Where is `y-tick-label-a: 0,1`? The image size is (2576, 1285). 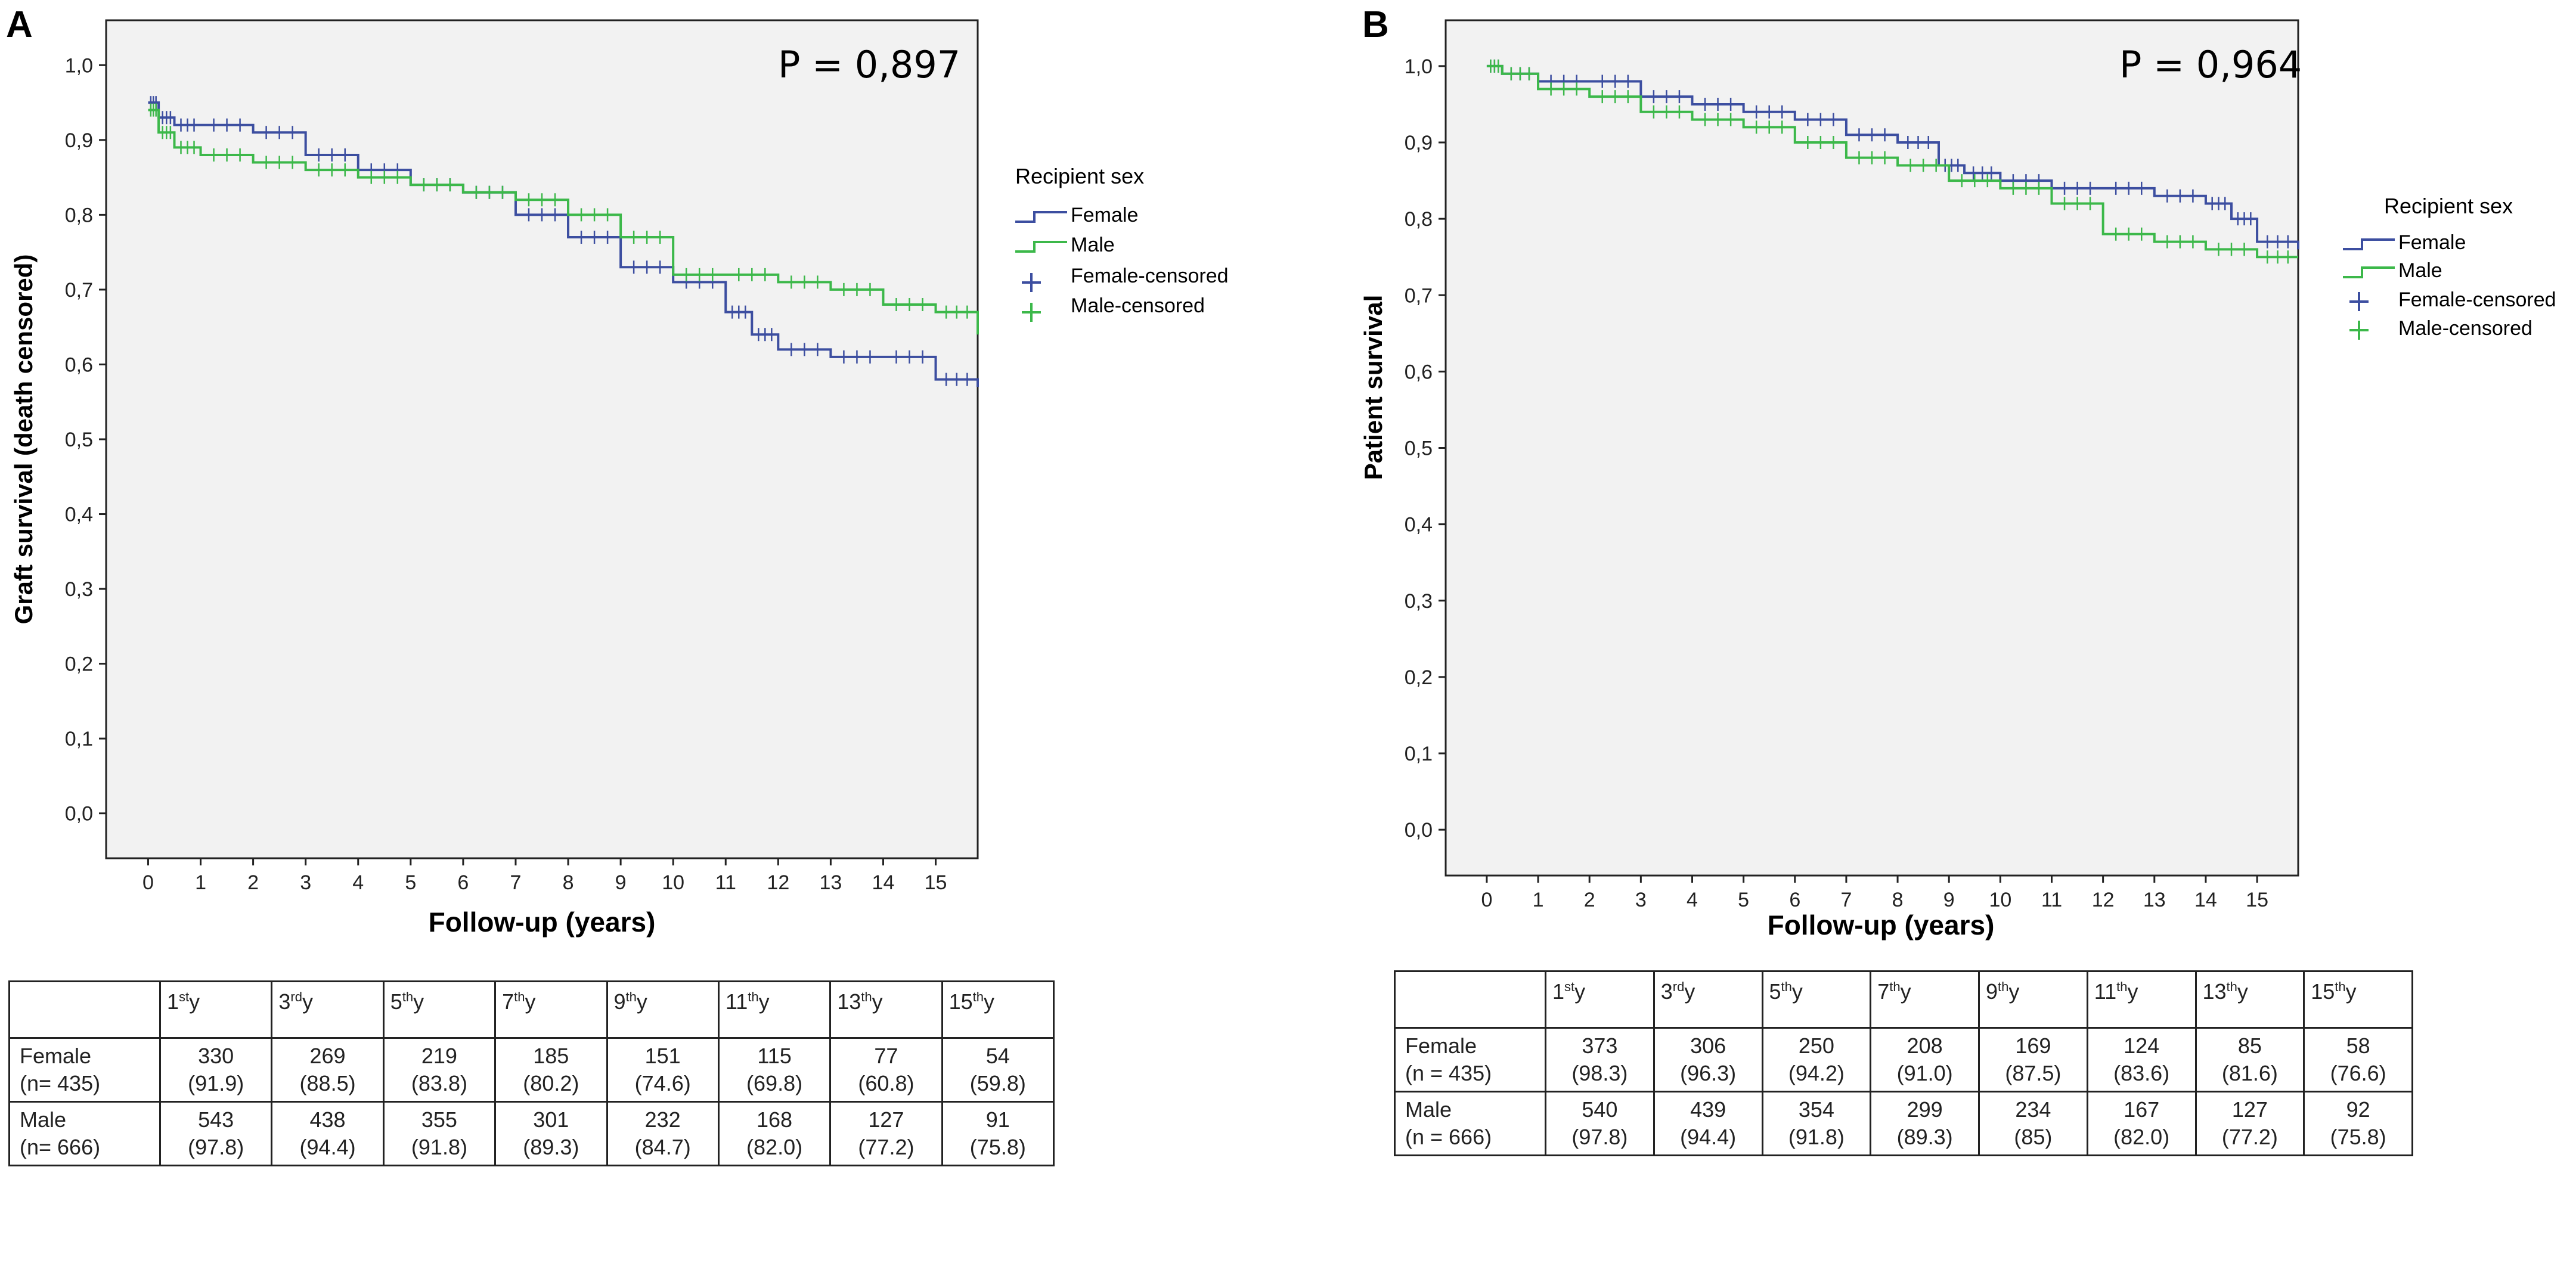 y-tick-label-a: 0,1 is located at coordinates (79, 739).